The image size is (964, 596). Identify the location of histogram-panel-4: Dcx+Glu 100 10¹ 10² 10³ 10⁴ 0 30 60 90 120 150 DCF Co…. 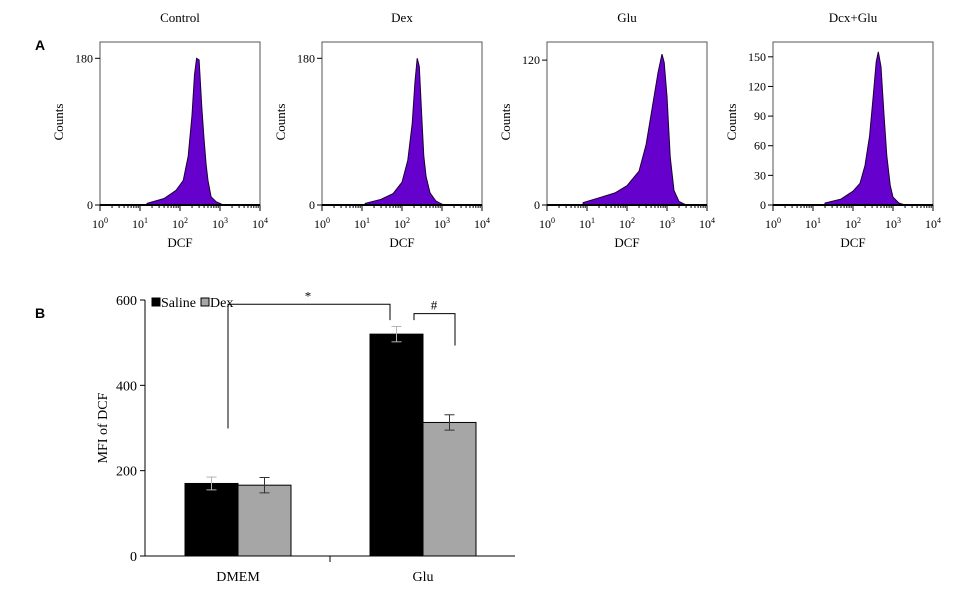
(832, 130).